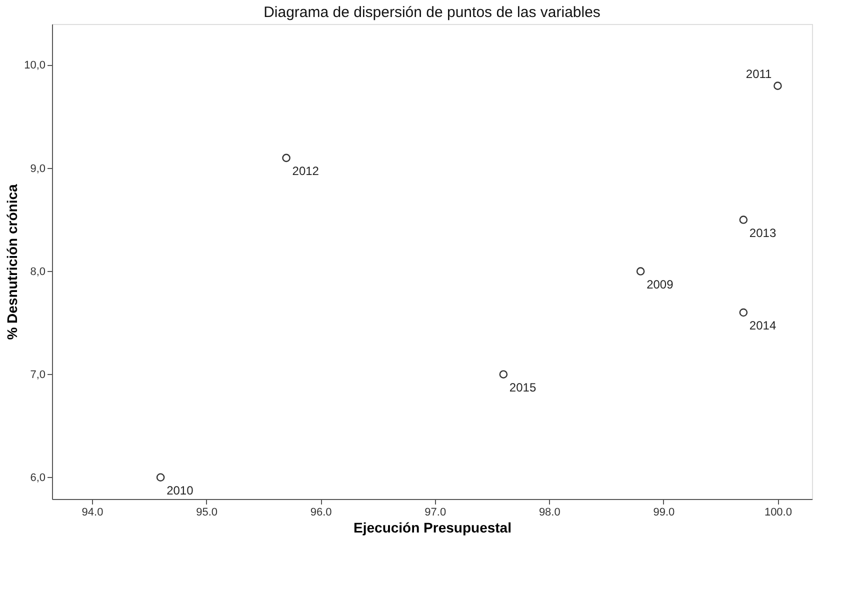 This screenshot has width=865, height=592. I want to click on annotation: 2014, so click(762, 325).